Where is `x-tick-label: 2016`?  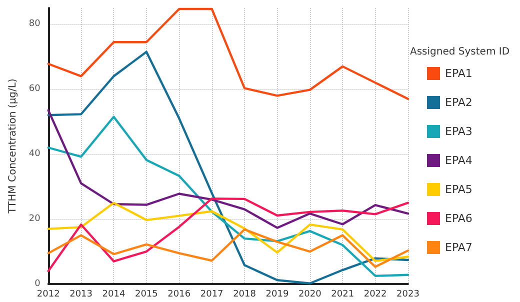 x-tick-label: 2016 is located at coordinates (179, 295).